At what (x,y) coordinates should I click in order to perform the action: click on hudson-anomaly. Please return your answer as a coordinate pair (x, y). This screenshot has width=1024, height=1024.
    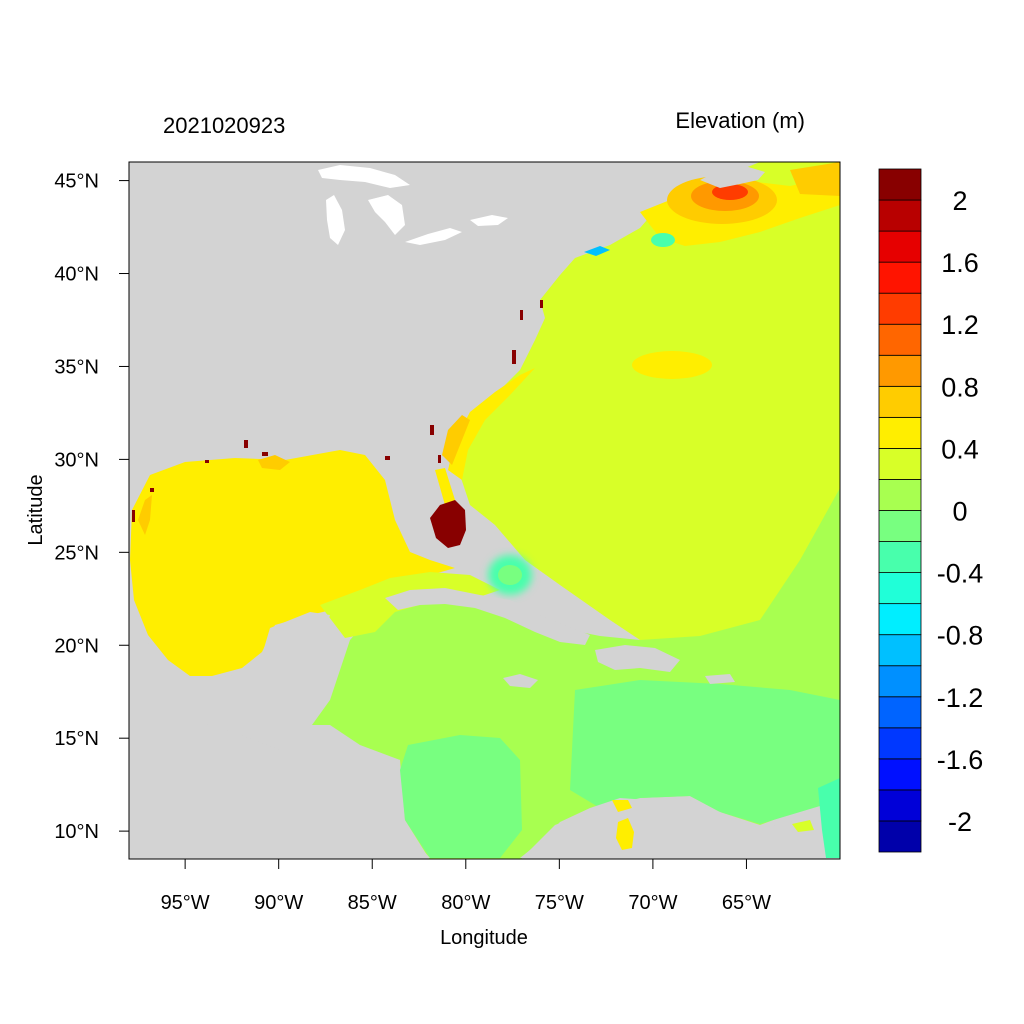
    Looking at the image, I should click on (597, 251).